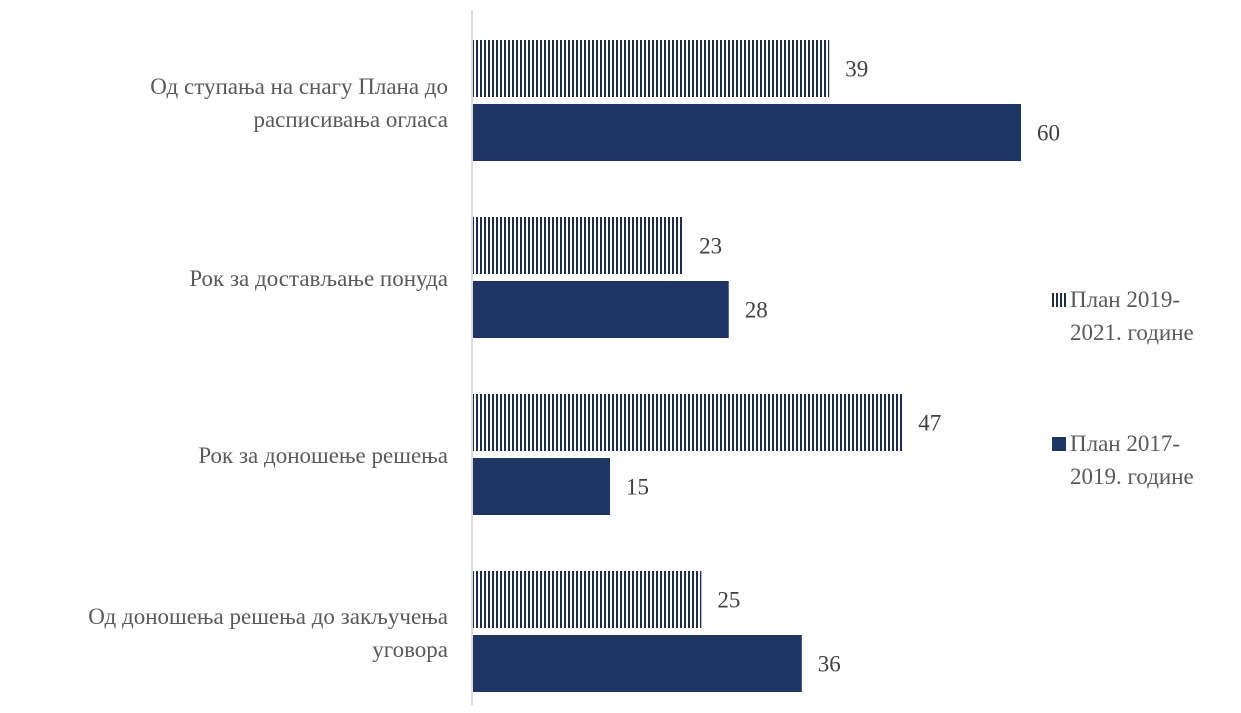  I want to click on legend-label-line-1: План 2017-, so click(1125, 443).